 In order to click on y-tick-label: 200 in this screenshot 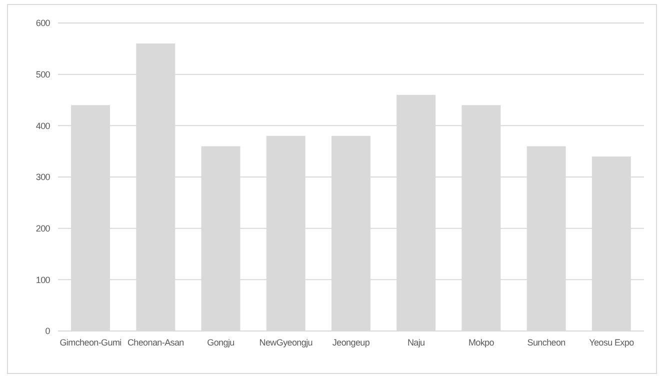, I will do `click(43, 229)`.